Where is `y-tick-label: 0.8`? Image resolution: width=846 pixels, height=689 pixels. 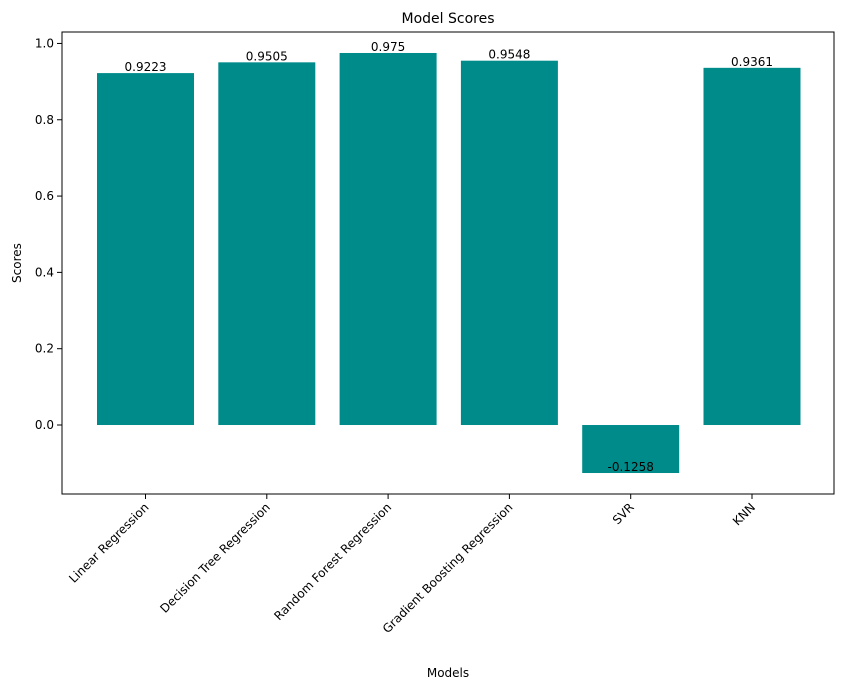
y-tick-label: 0.8 is located at coordinates (44, 120).